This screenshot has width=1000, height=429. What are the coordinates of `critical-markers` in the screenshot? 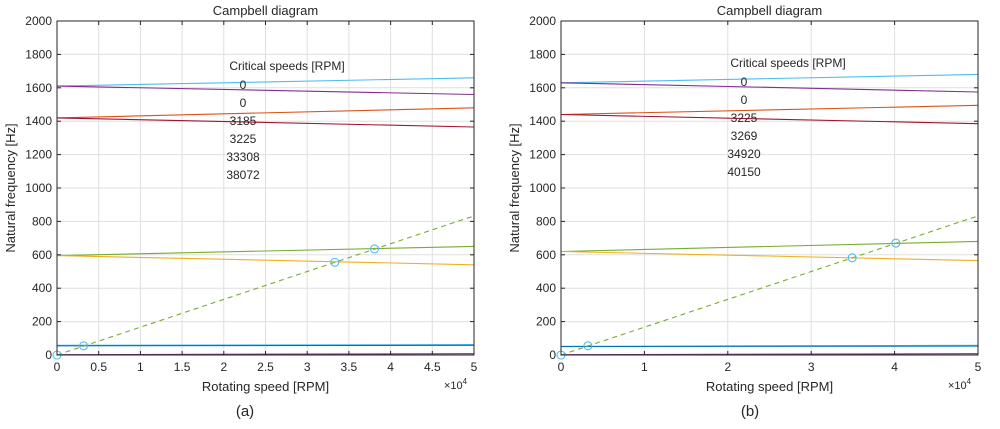 It's located at (216, 302).